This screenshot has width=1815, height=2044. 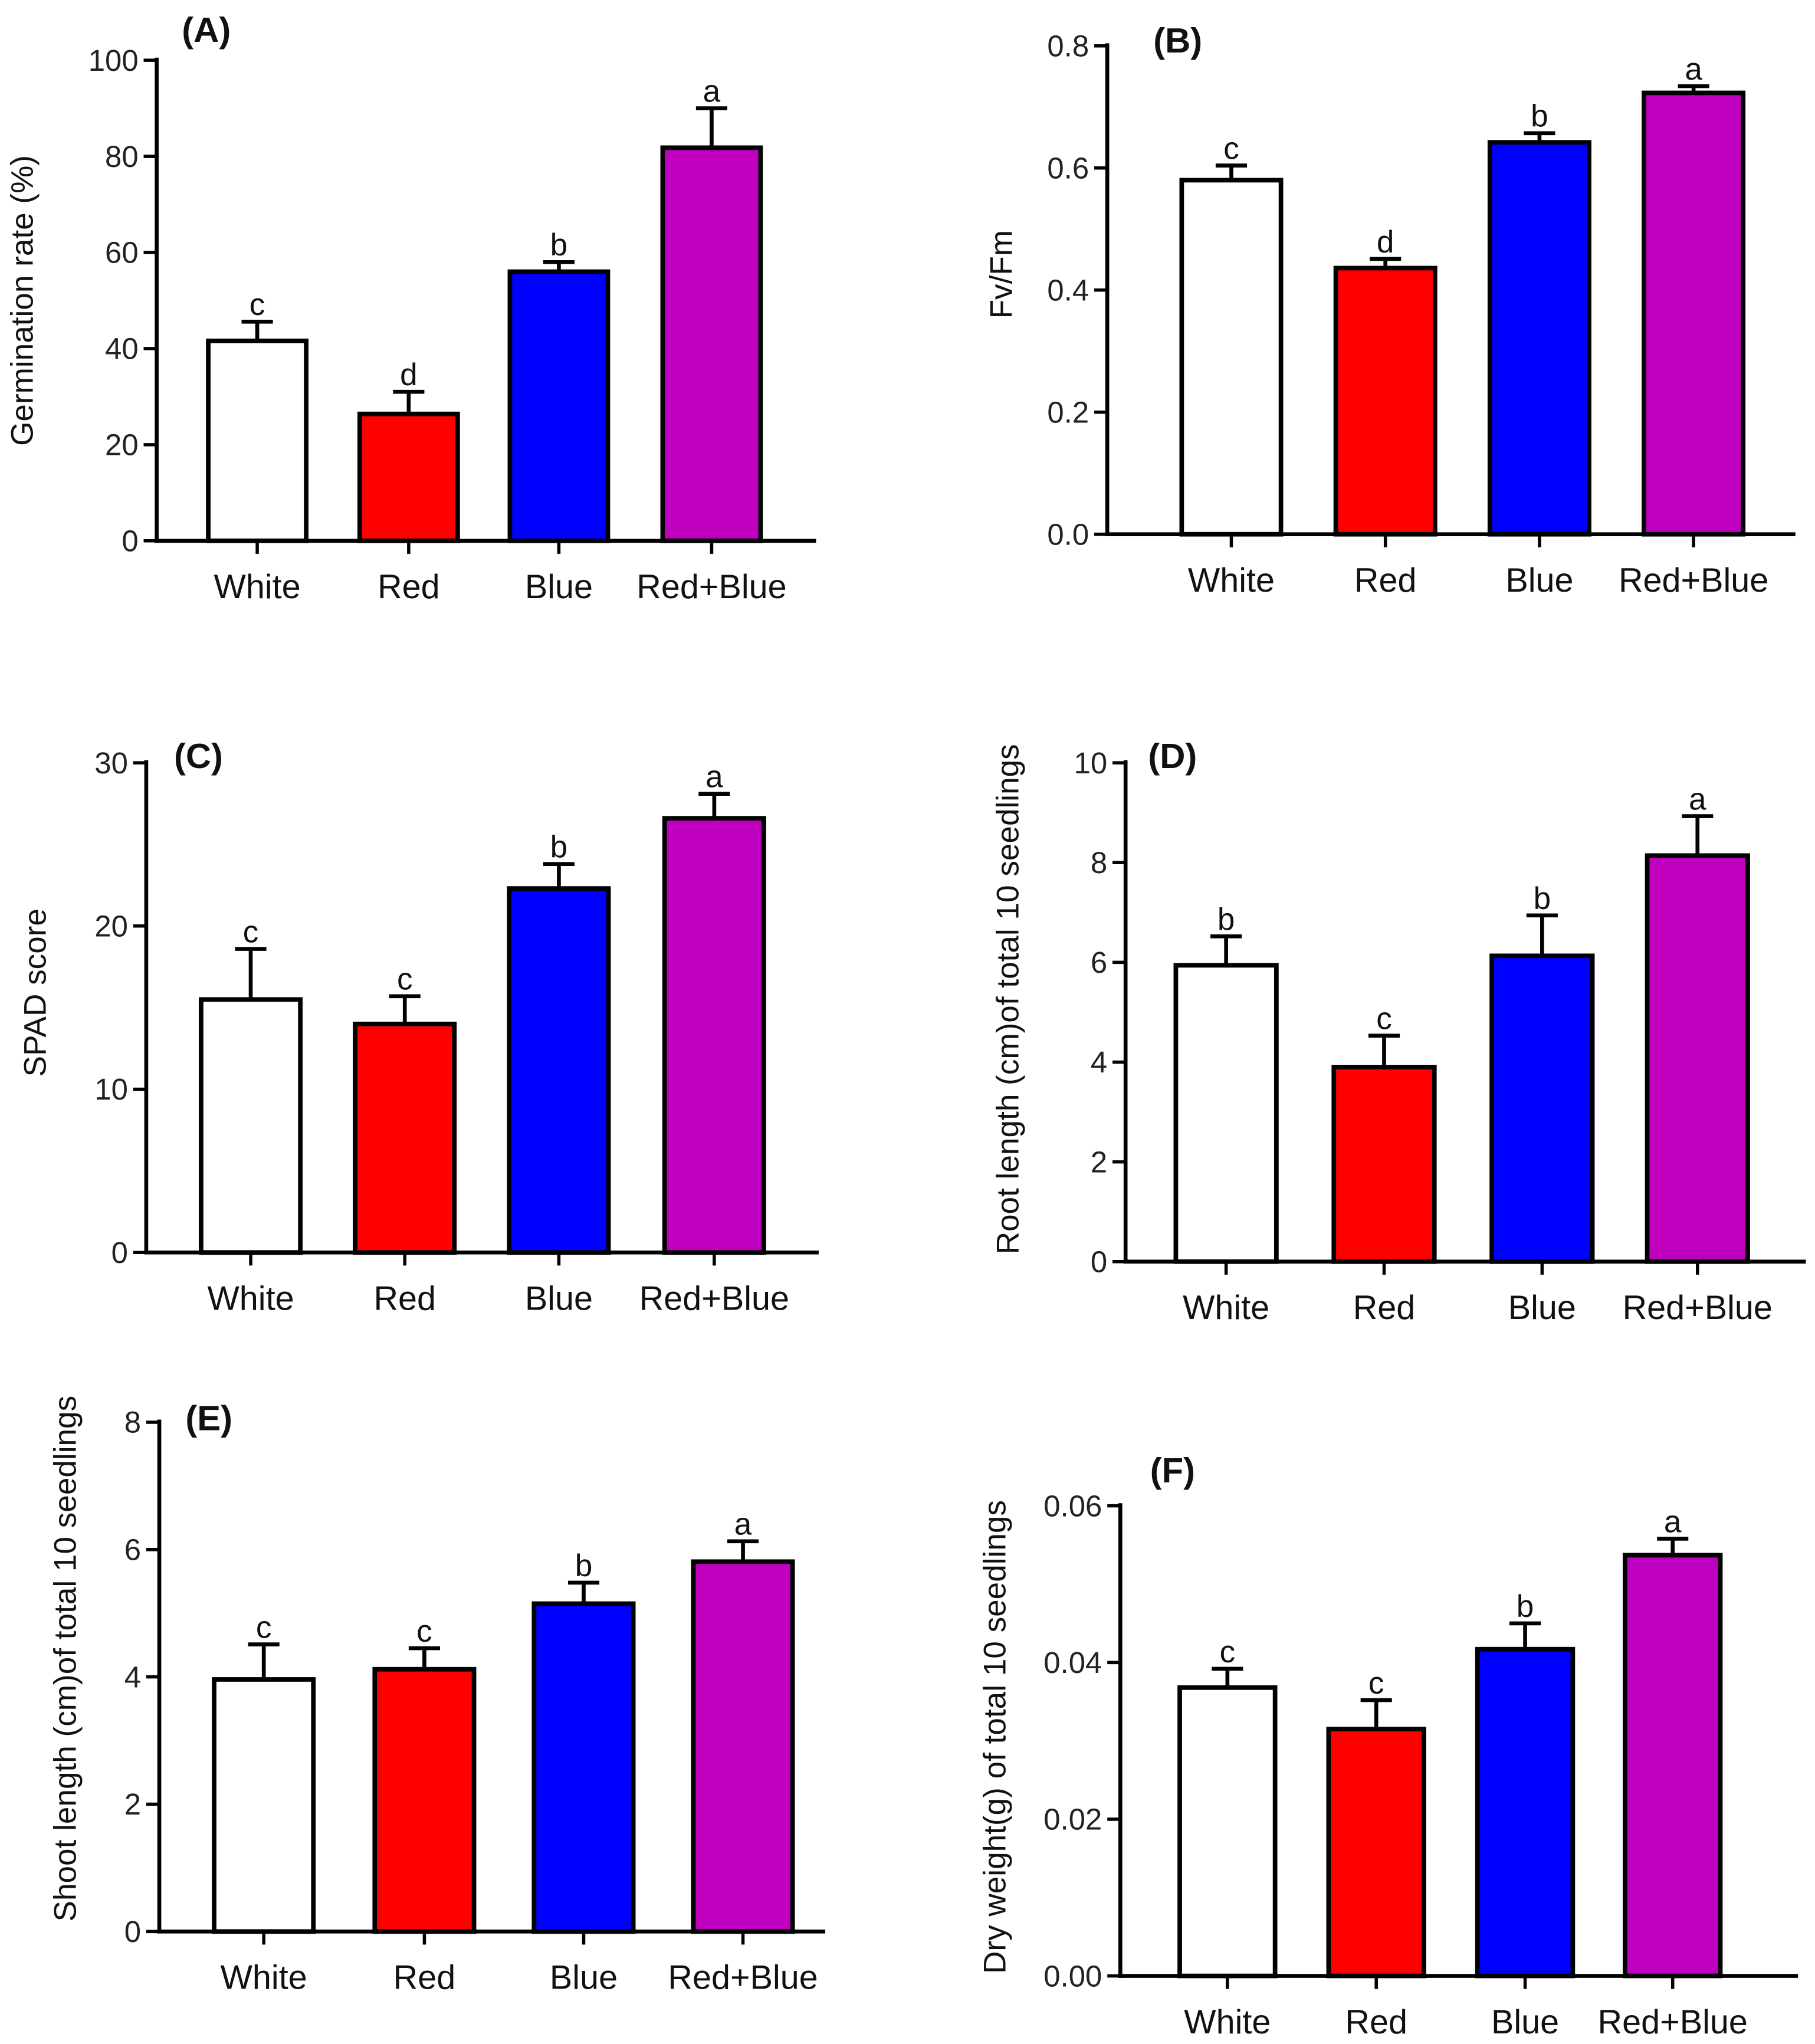 I want to click on y-tick-label: 2, so click(x=132, y=1804).